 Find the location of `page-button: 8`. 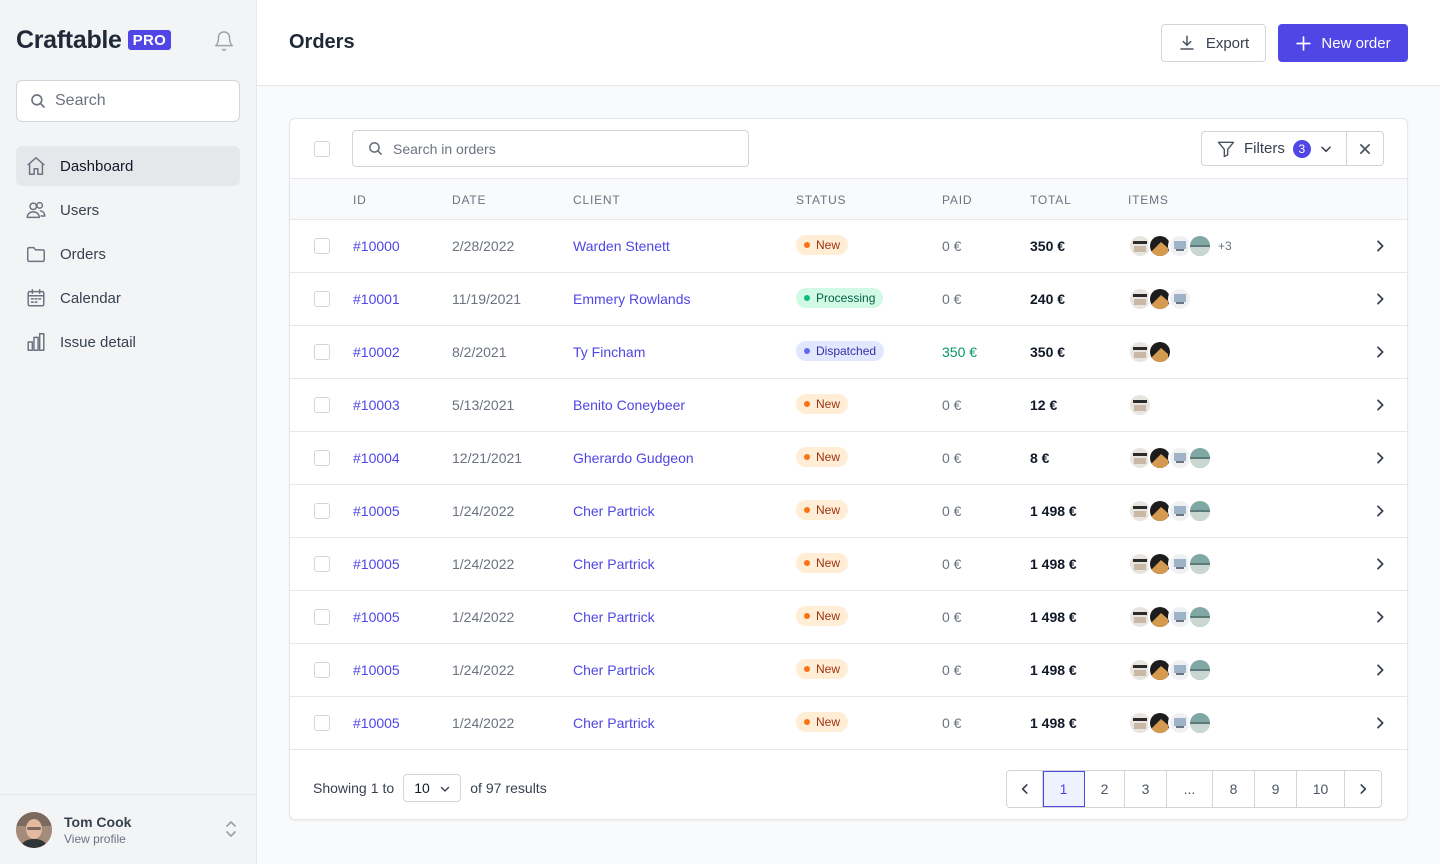

page-button: 8 is located at coordinates (1234, 789).